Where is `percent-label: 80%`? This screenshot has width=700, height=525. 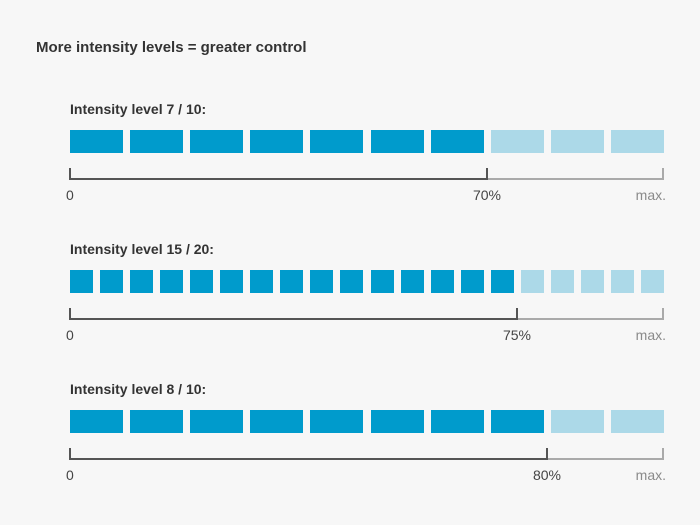 percent-label: 80% is located at coordinates (547, 475).